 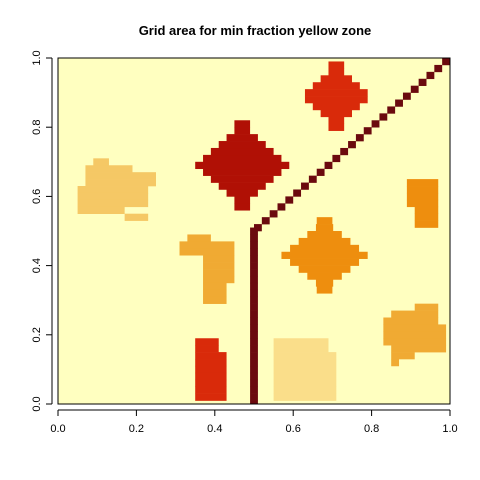 What do you see at coordinates (37, 403) in the screenshot?
I see `y-tick-label: 0.0` at bounding box center [37, 403].